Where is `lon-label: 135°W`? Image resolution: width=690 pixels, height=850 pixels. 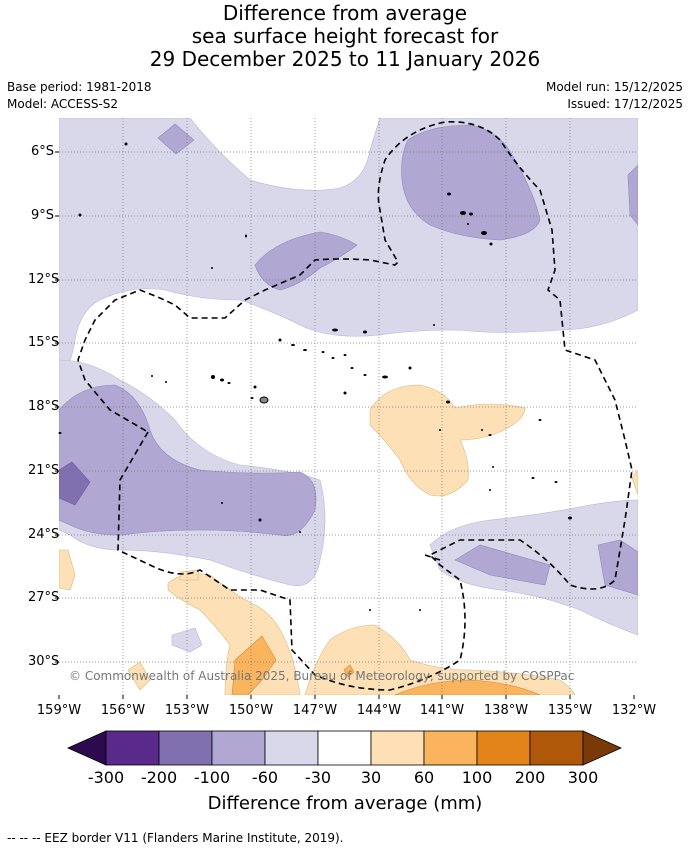 lon-label: 135°W is located at coordinates (570, 710).